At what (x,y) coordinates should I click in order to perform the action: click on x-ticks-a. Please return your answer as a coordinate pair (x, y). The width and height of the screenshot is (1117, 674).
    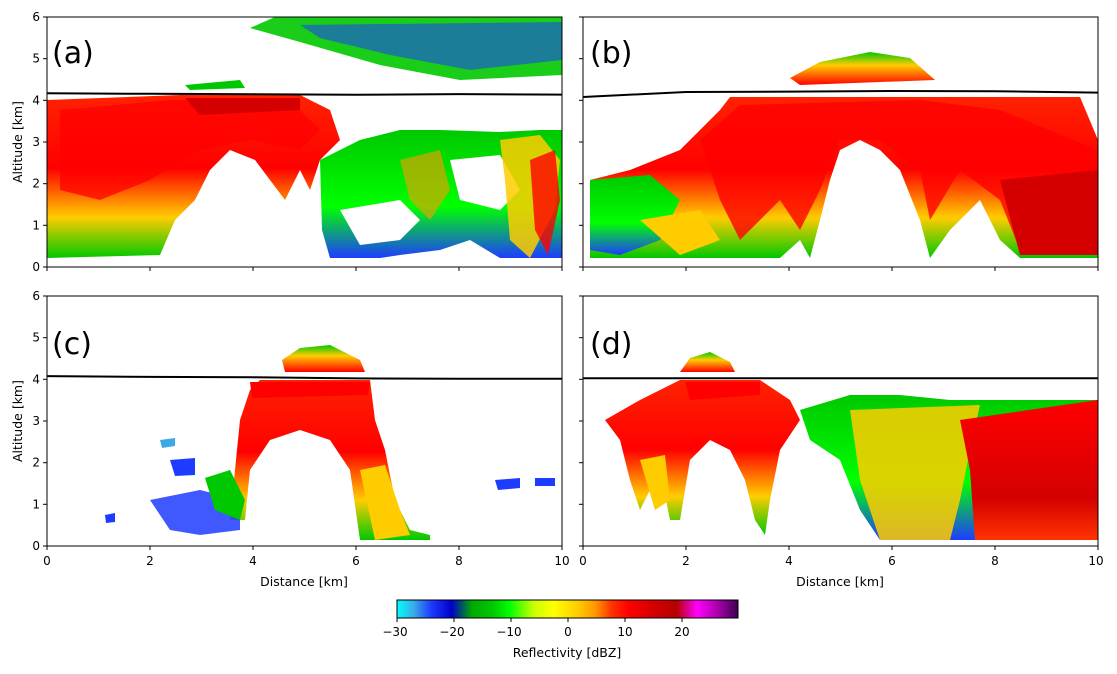
    Looking at the image, I should click on (304, 269).